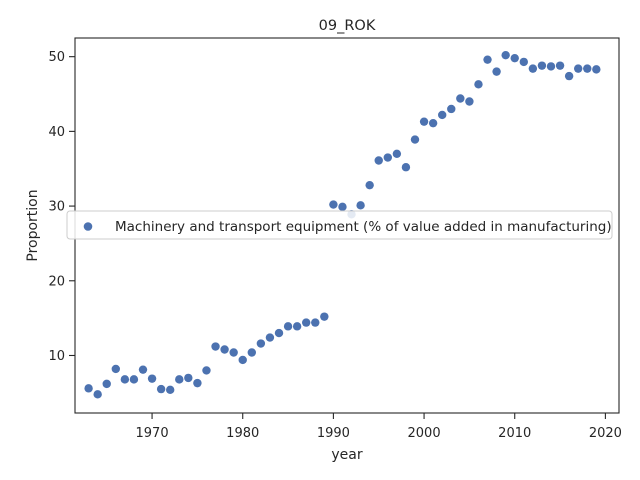 This screenshot has height=480, width=640. Describe the element at coordinates (56, 57) in the screenshot. I see `y-tick-label: 50` at that location.